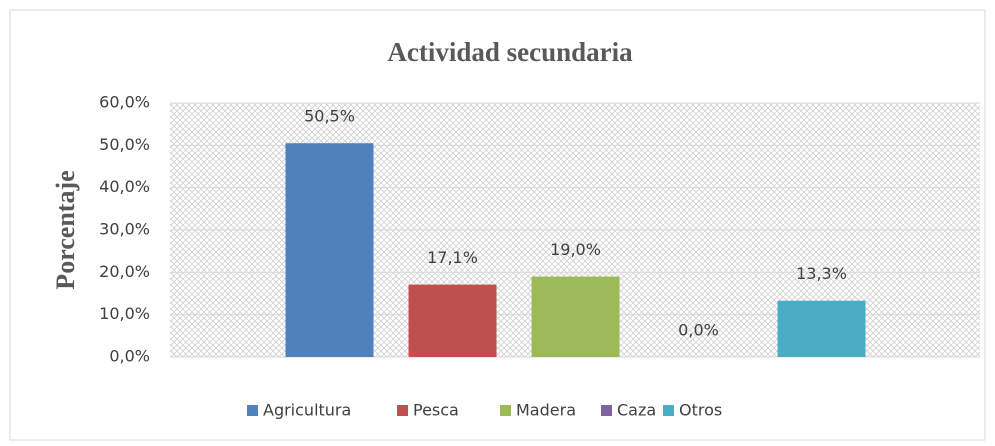 This screenshot has width=995, height=446. Describe the element at coordinates (124, 313) in the screenshot. I see `y-tick-label: 10,0%` at that location.